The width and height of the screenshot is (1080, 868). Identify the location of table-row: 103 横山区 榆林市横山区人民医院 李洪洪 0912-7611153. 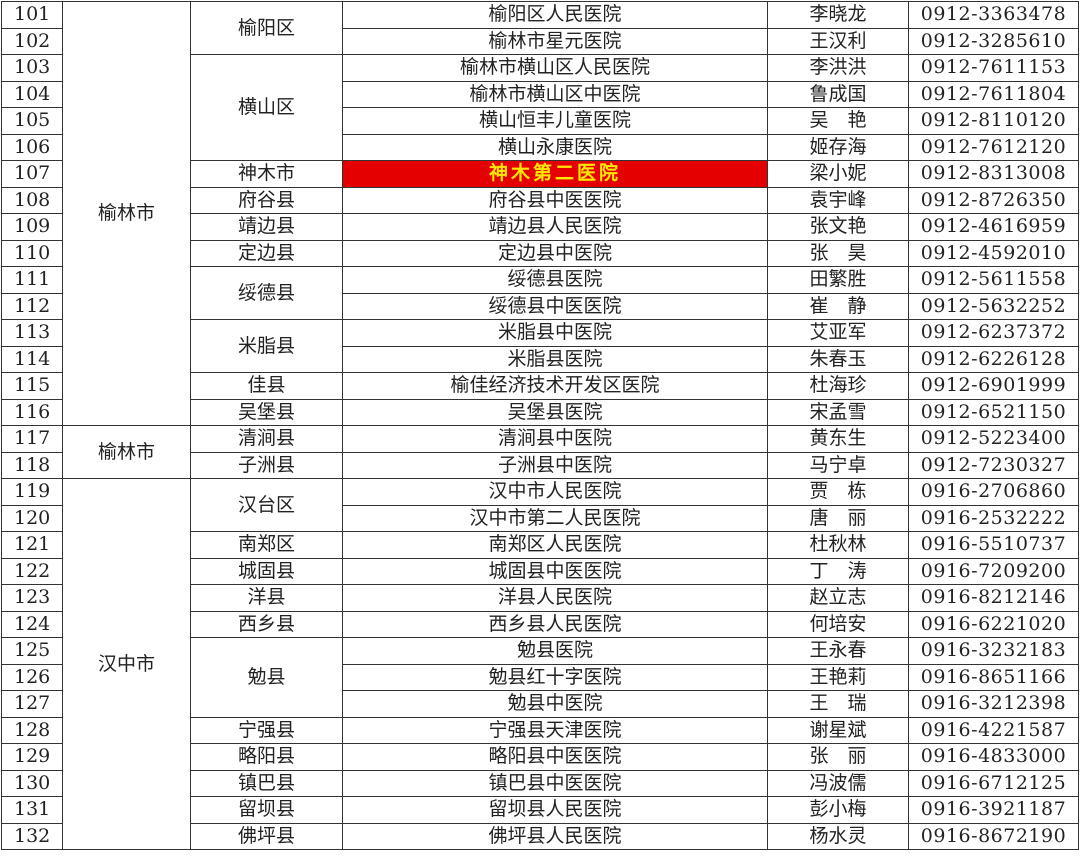
(540, 107).